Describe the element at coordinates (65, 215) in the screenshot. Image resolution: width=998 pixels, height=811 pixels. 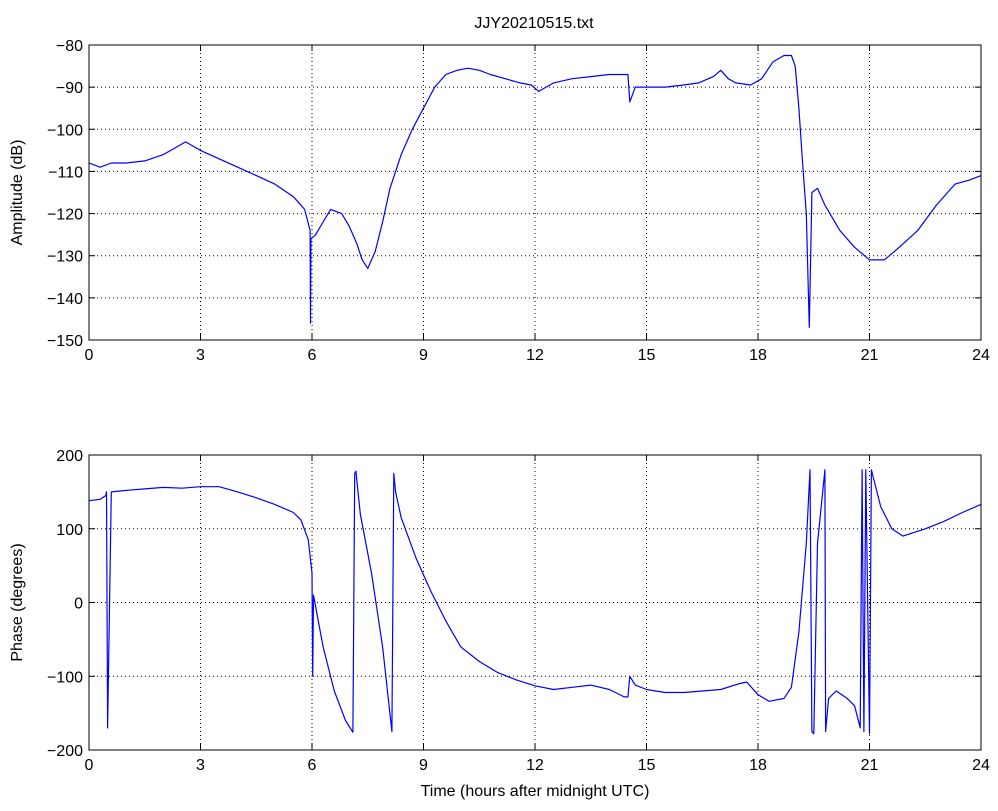
I see `amplitude-ytick-label: −120` at that location.